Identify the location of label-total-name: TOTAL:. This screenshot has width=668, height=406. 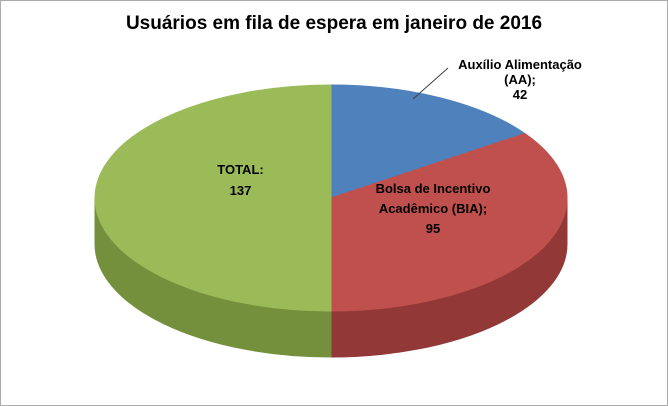
(240, 169).